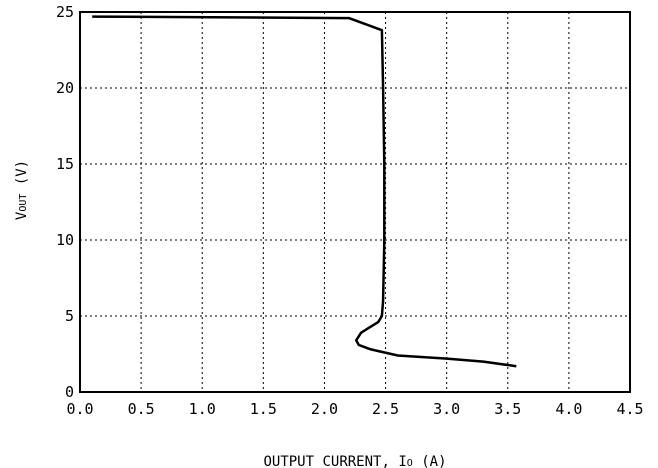 The image size is (658, 468). I want to click on y-tick-label: 20, so click(65, 88).